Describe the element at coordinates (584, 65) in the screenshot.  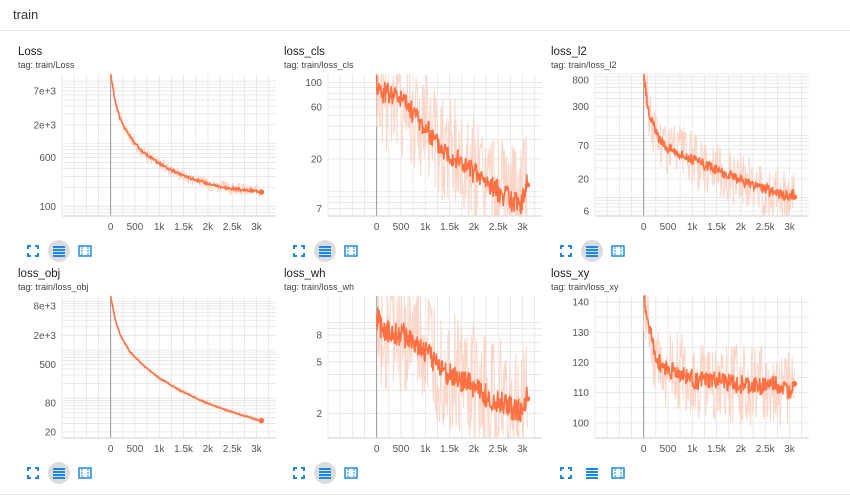
I see `chart-tag: tag: train/loss_l2` at that location.